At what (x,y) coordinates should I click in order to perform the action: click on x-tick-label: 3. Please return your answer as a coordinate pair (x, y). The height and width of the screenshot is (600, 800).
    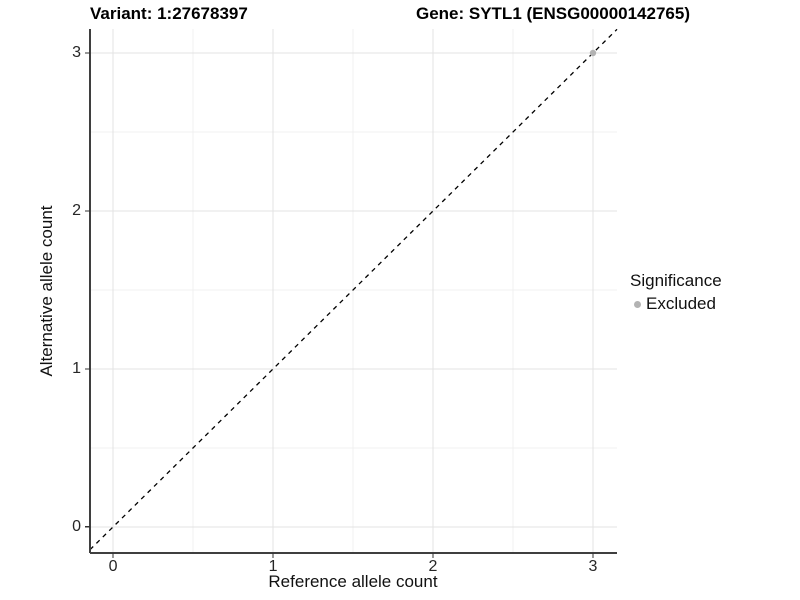
    Looking at the image, I should click on (593, 566).